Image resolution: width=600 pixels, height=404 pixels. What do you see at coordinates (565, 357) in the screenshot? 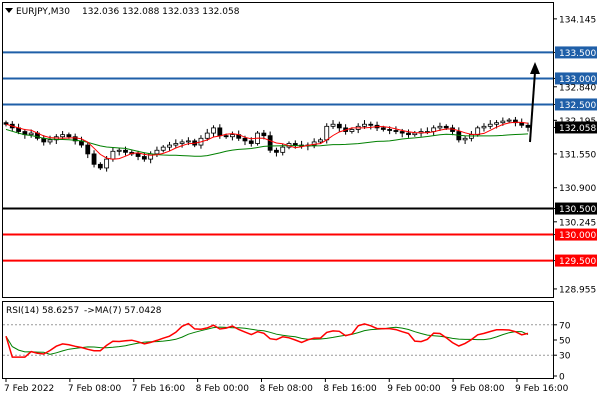
I see `rsi-tick-label: 30` at bounding box center [565, 357].